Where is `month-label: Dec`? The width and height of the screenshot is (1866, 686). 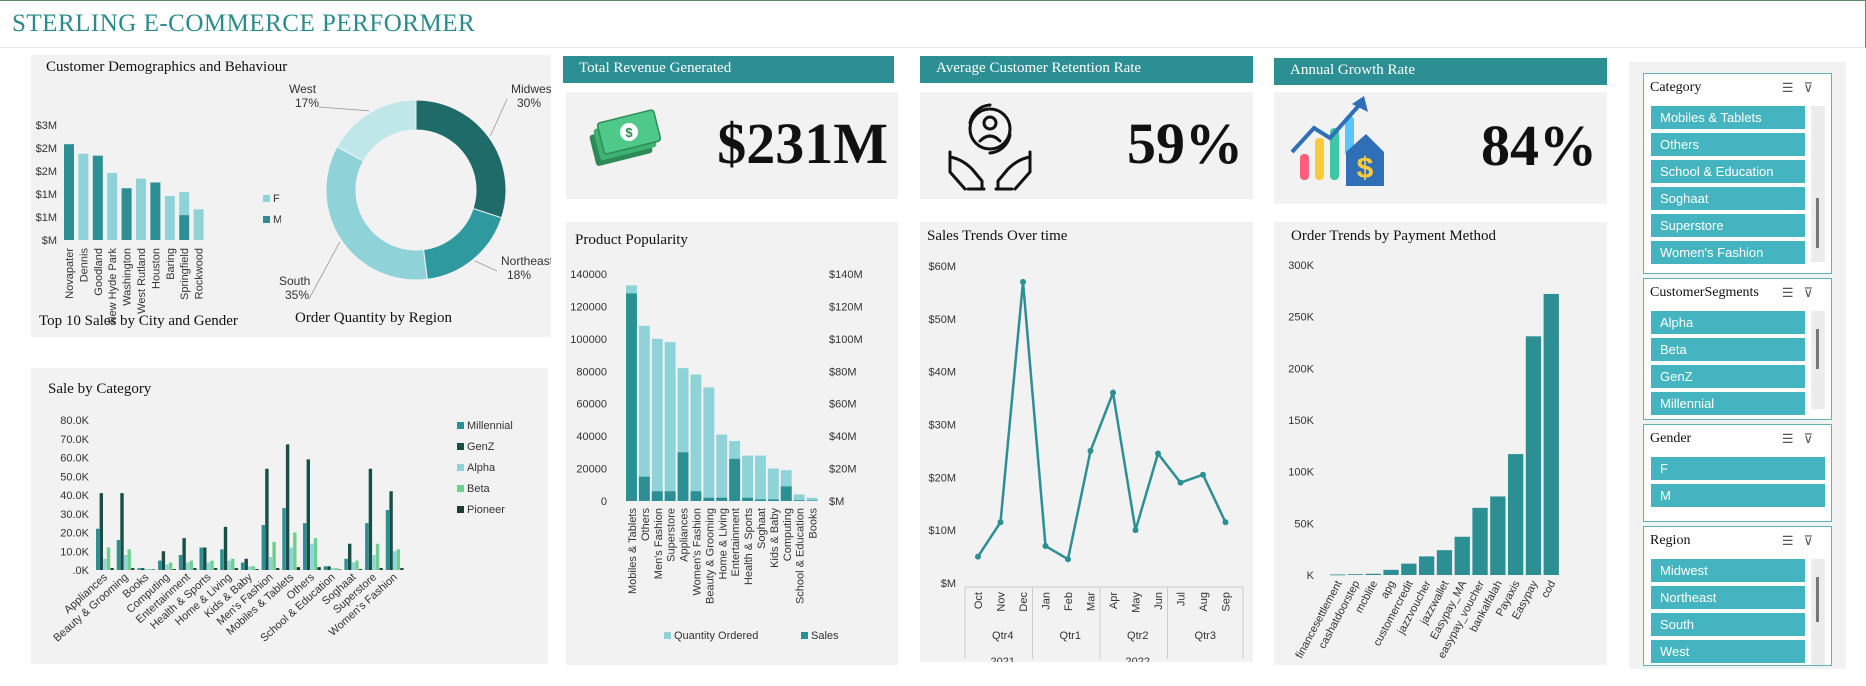
month-label: Dec is located at coordinates (1024, 602).